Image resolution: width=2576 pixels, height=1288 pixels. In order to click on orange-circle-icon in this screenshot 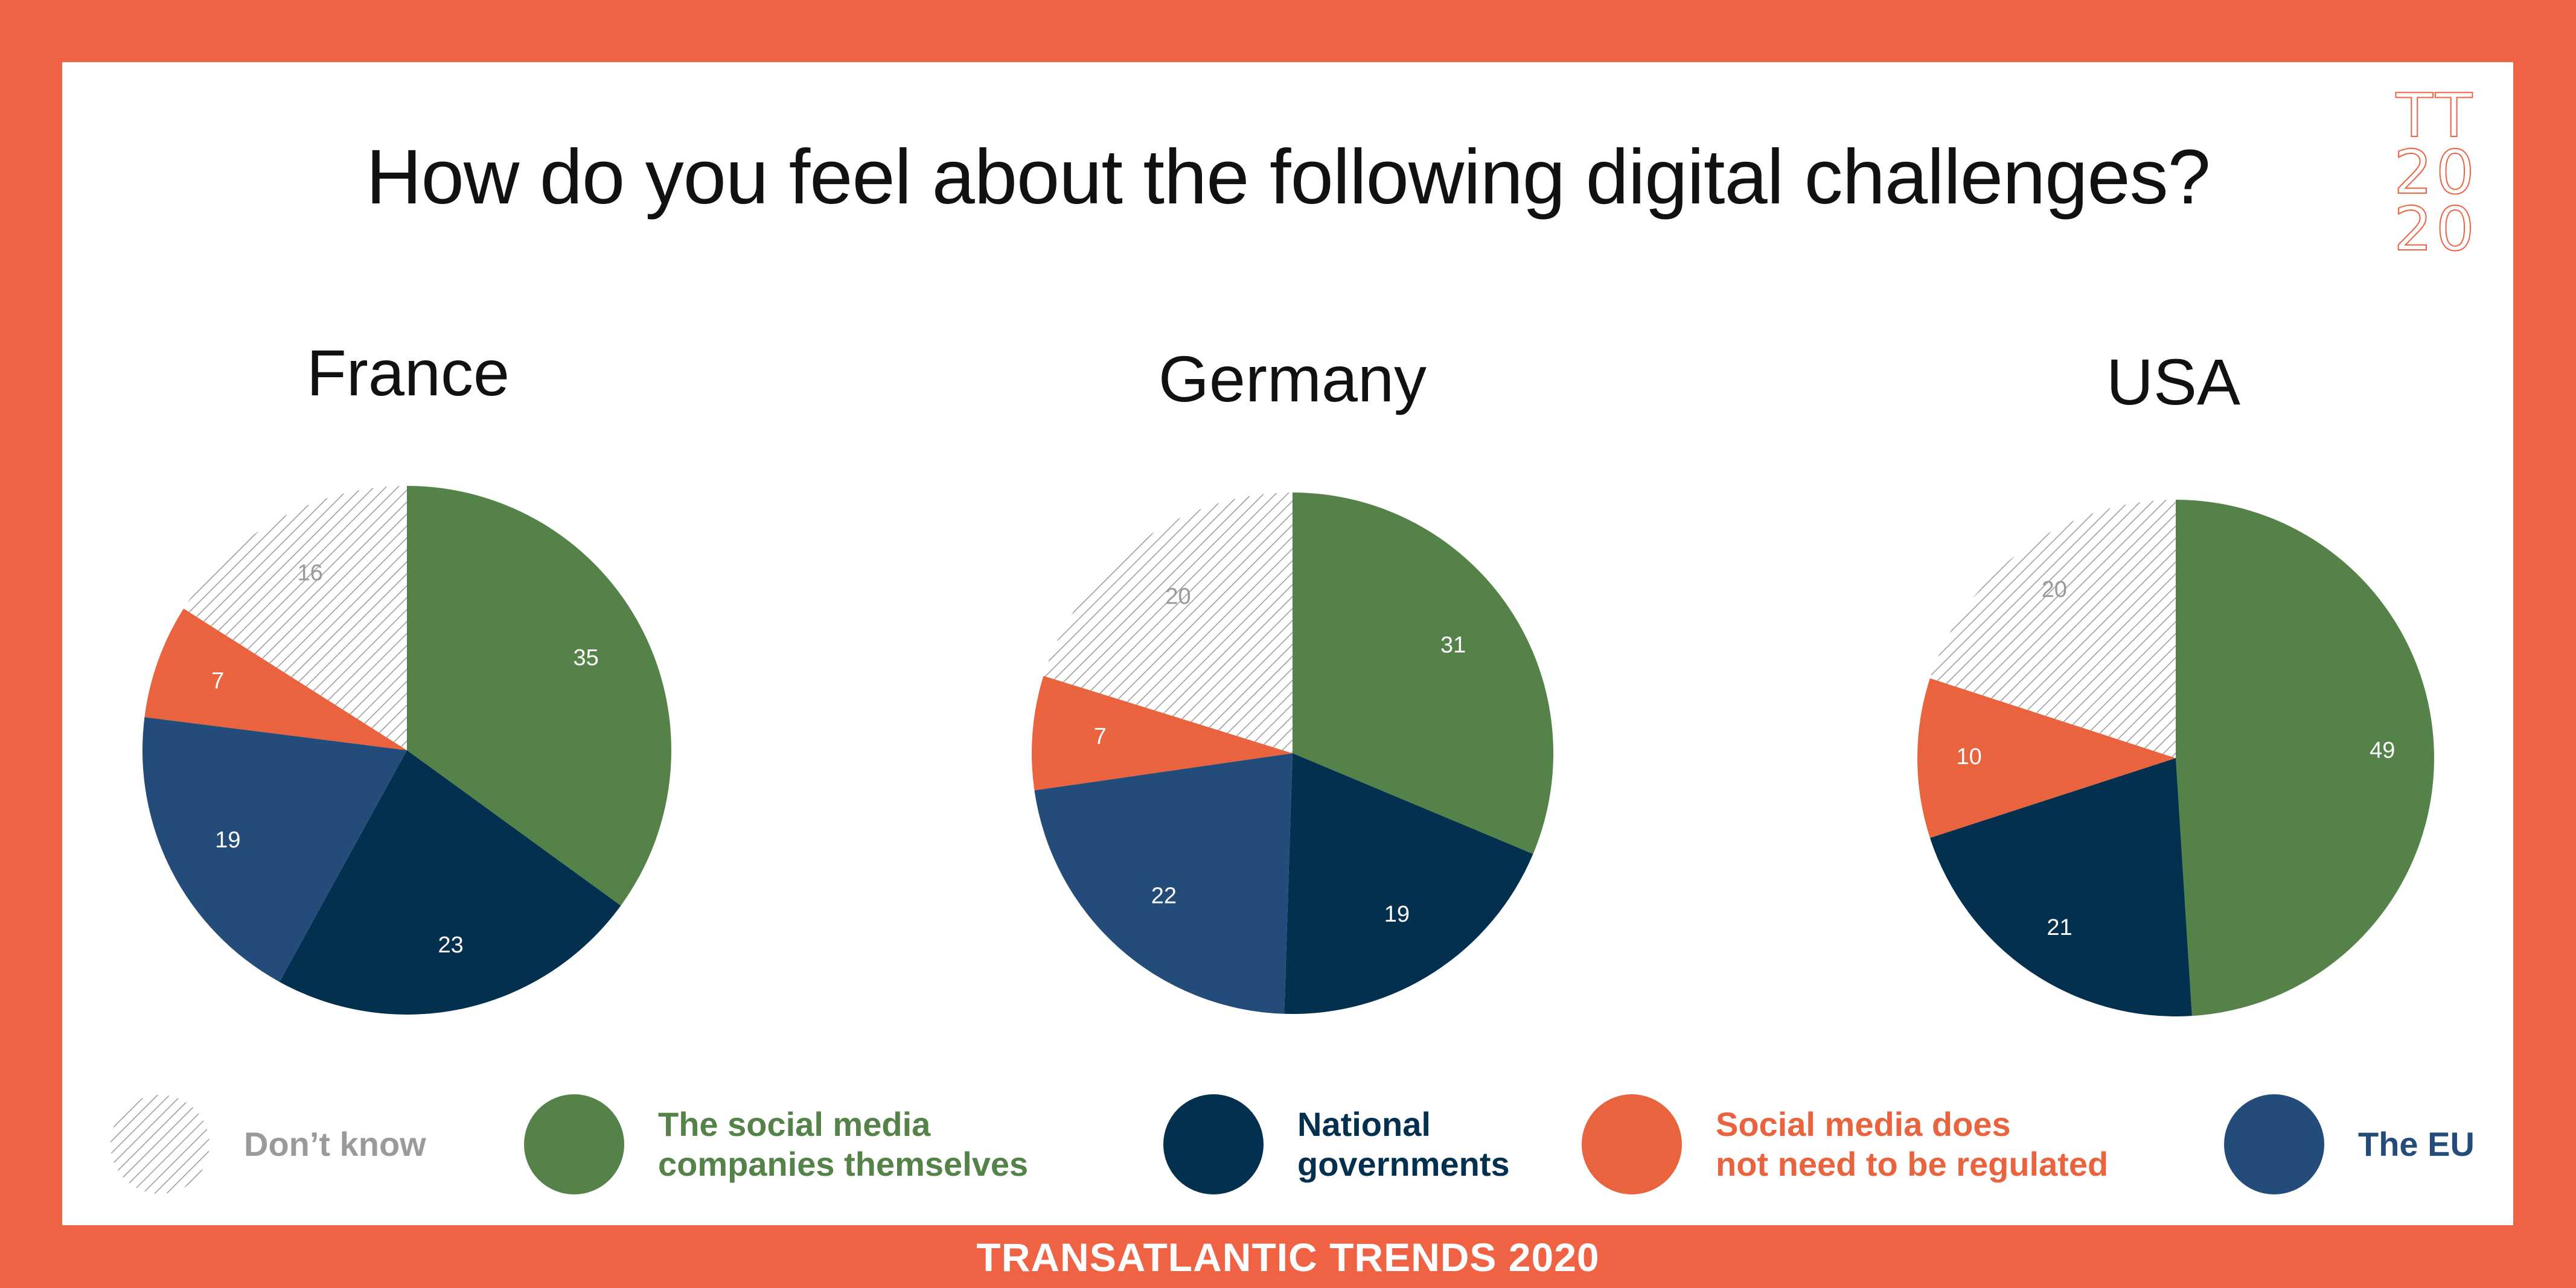, I will do `click(1632, 1144)`.